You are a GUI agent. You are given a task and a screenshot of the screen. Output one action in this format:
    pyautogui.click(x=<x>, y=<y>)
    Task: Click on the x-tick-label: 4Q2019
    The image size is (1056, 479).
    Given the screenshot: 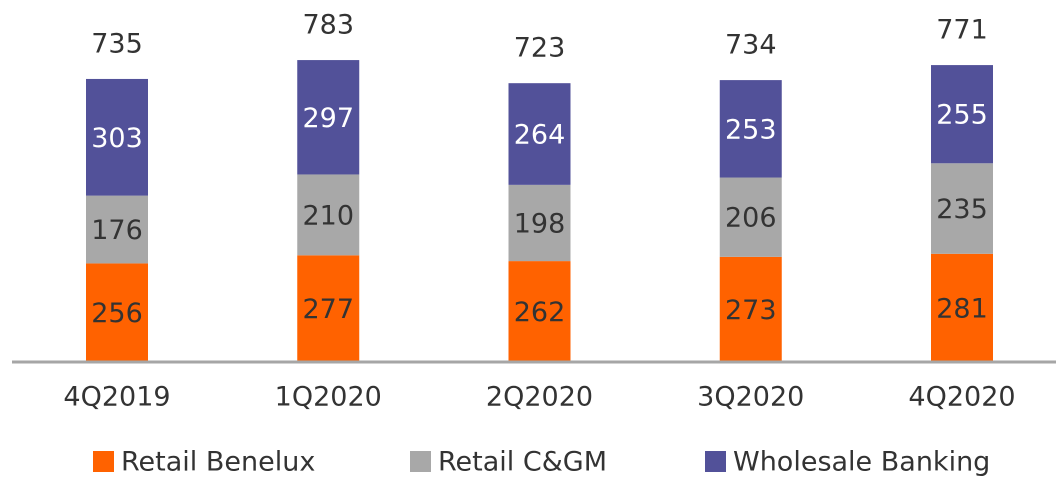 What is the action you would take?
    pyautogui.click(x=116, y=397)
    